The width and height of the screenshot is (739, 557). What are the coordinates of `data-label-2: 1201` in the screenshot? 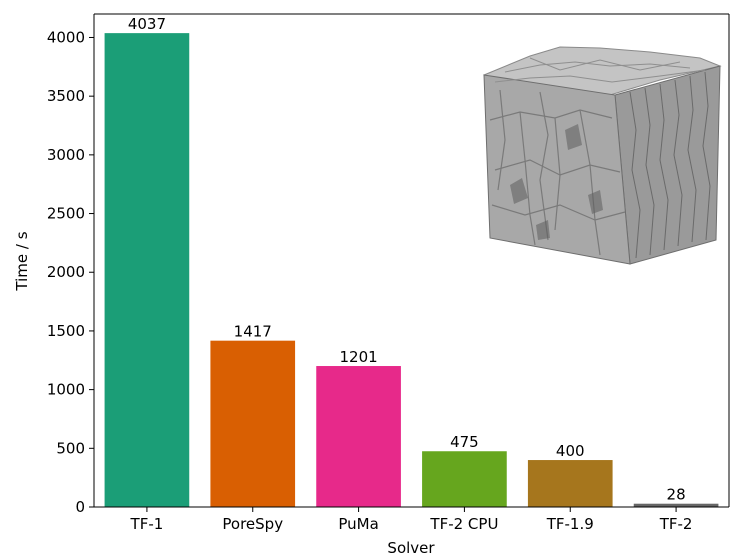 It's located at (358, 357).